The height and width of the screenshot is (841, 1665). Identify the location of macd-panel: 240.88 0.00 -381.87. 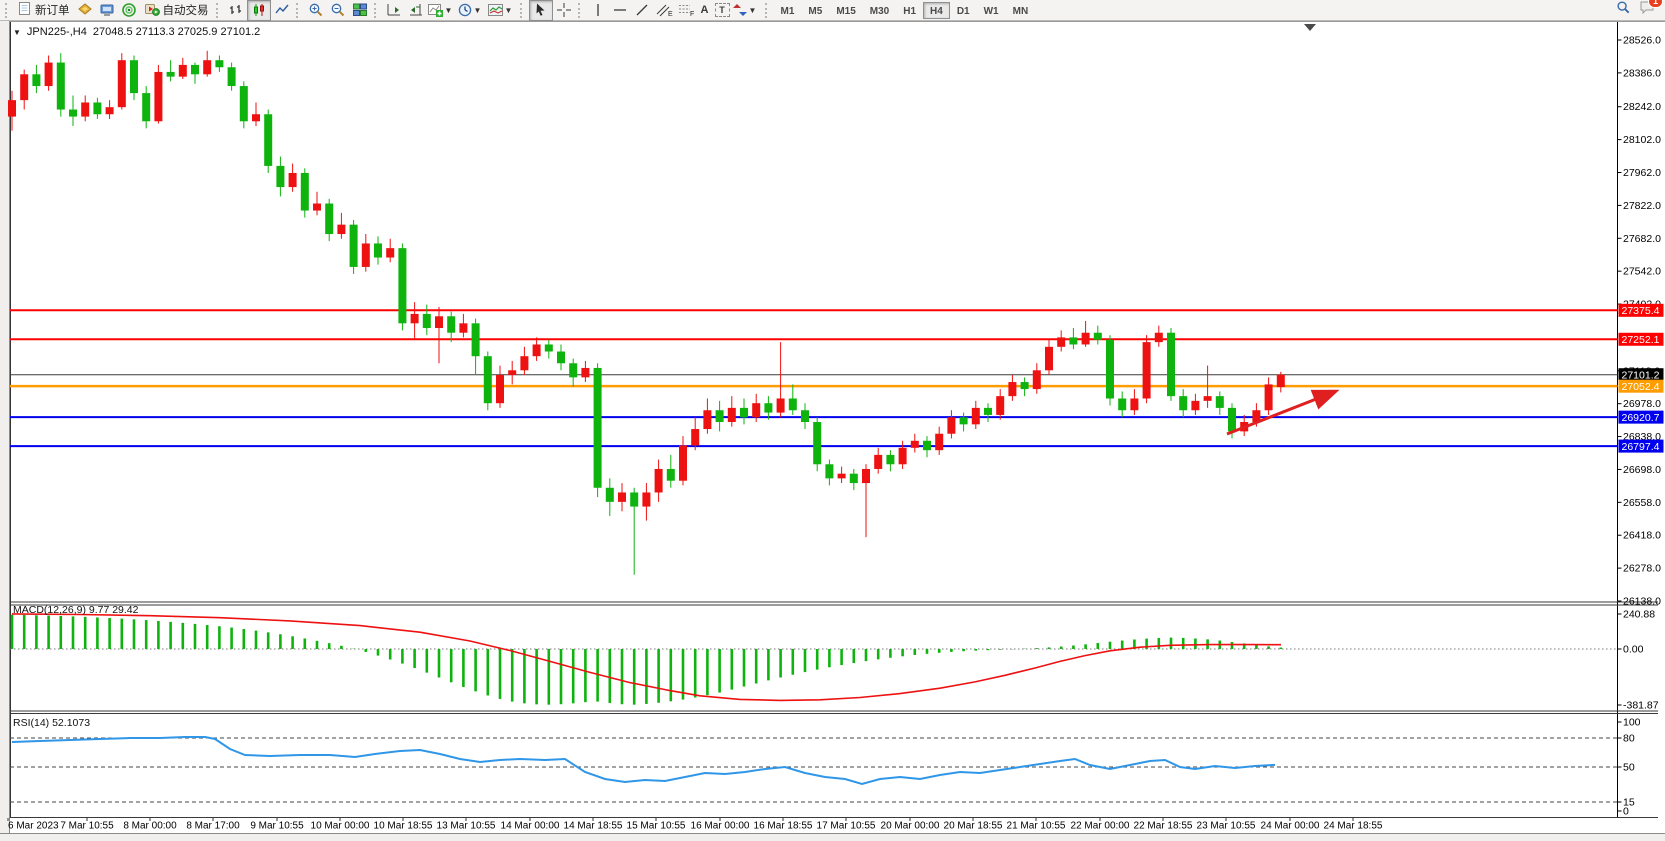
(834, 660).